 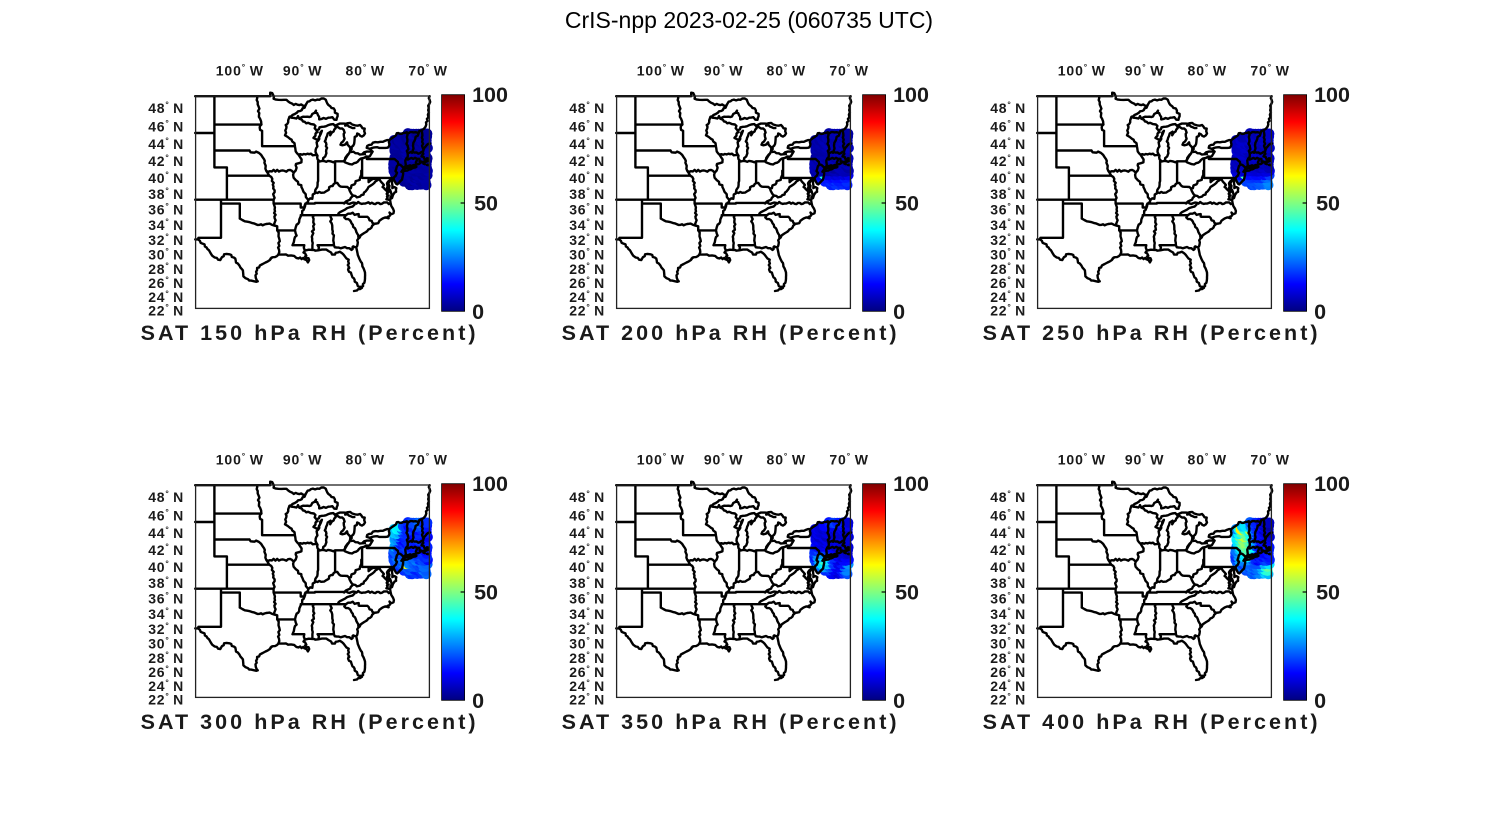 I want to click on svg-text: SAT 200 hPa RH (Percent), so click(x=731, y=333).